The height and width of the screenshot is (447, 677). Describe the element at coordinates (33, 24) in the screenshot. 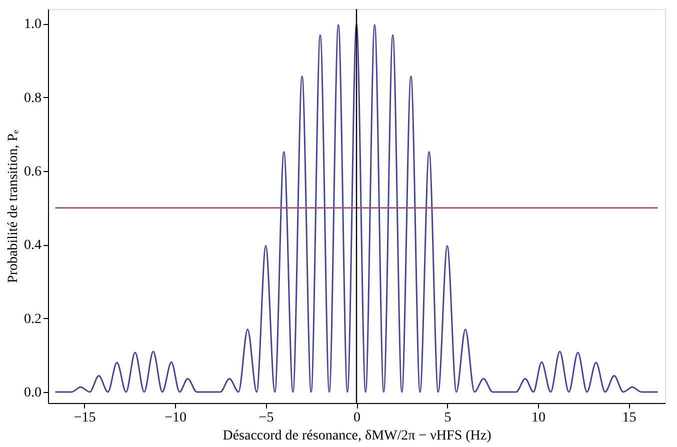

I see `y-tick-label: 1.0` at that location.